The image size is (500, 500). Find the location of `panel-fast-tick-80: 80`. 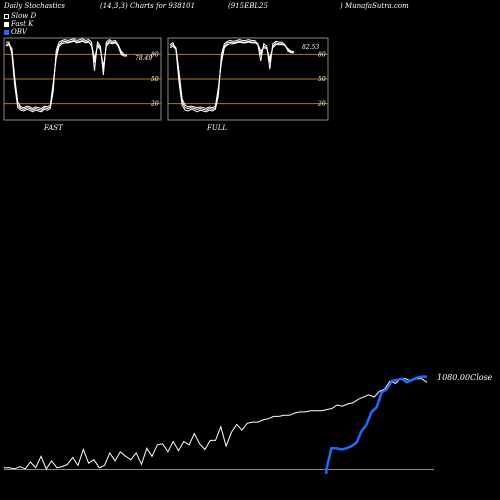

panel-fast-tick-80: 80 is located at coordinates (155, 54).